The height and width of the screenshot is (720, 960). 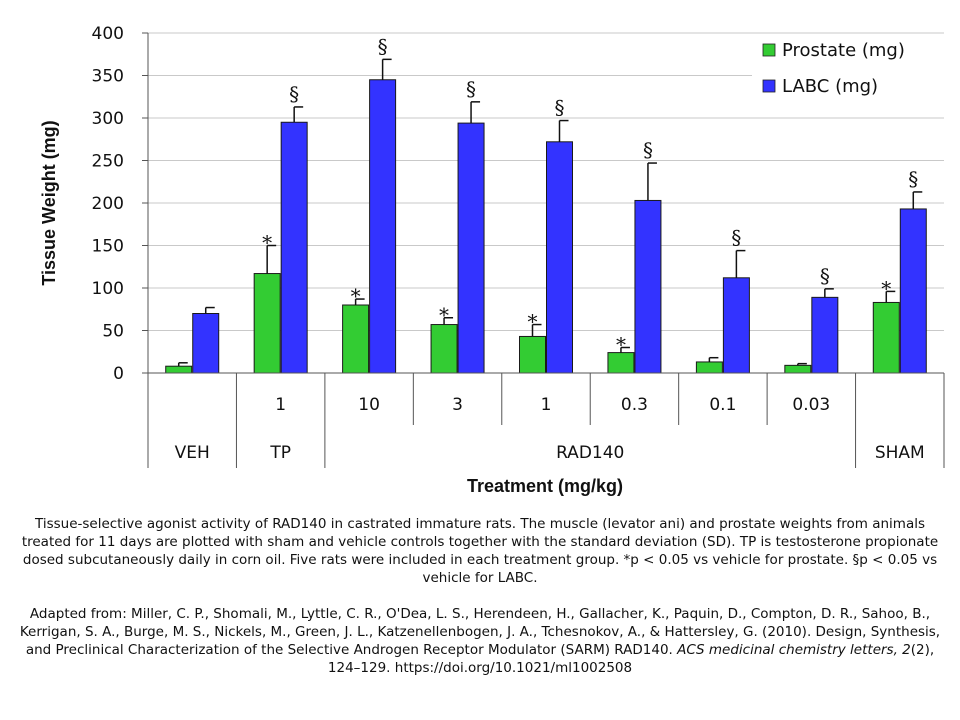 What do you see at coordinates (769, 86) in the screenshot?
I see `legend-swatch-labc` at bounding box center [769, 86].